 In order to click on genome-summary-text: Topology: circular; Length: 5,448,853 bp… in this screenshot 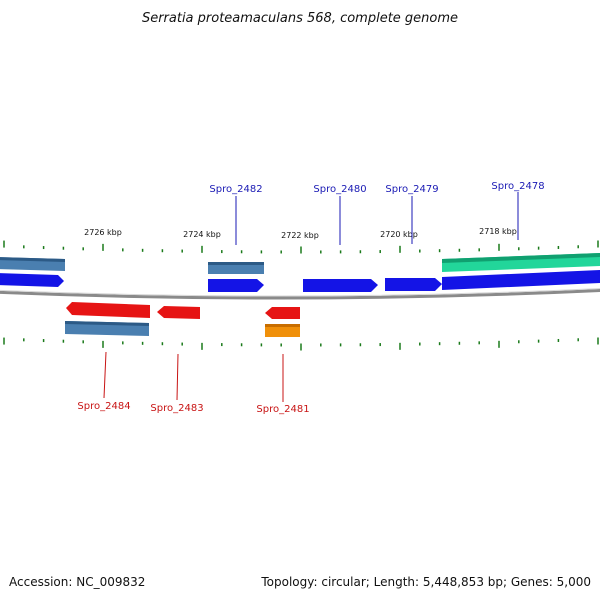, I will do `click(425, 582)`.